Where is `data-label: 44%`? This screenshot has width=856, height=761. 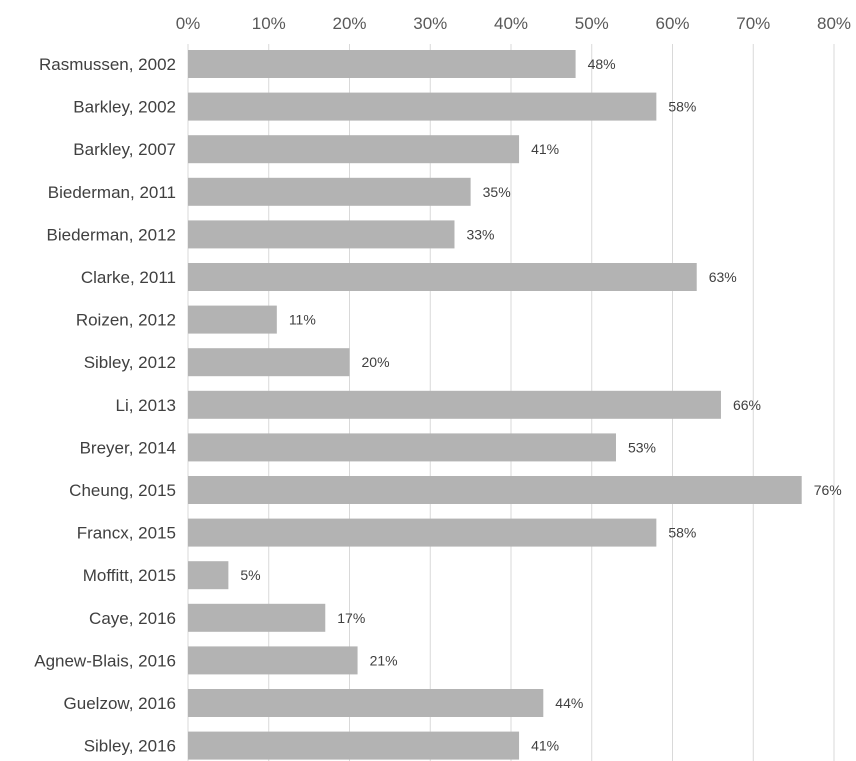 data-label: 44% is located at coordinates (569, 703).